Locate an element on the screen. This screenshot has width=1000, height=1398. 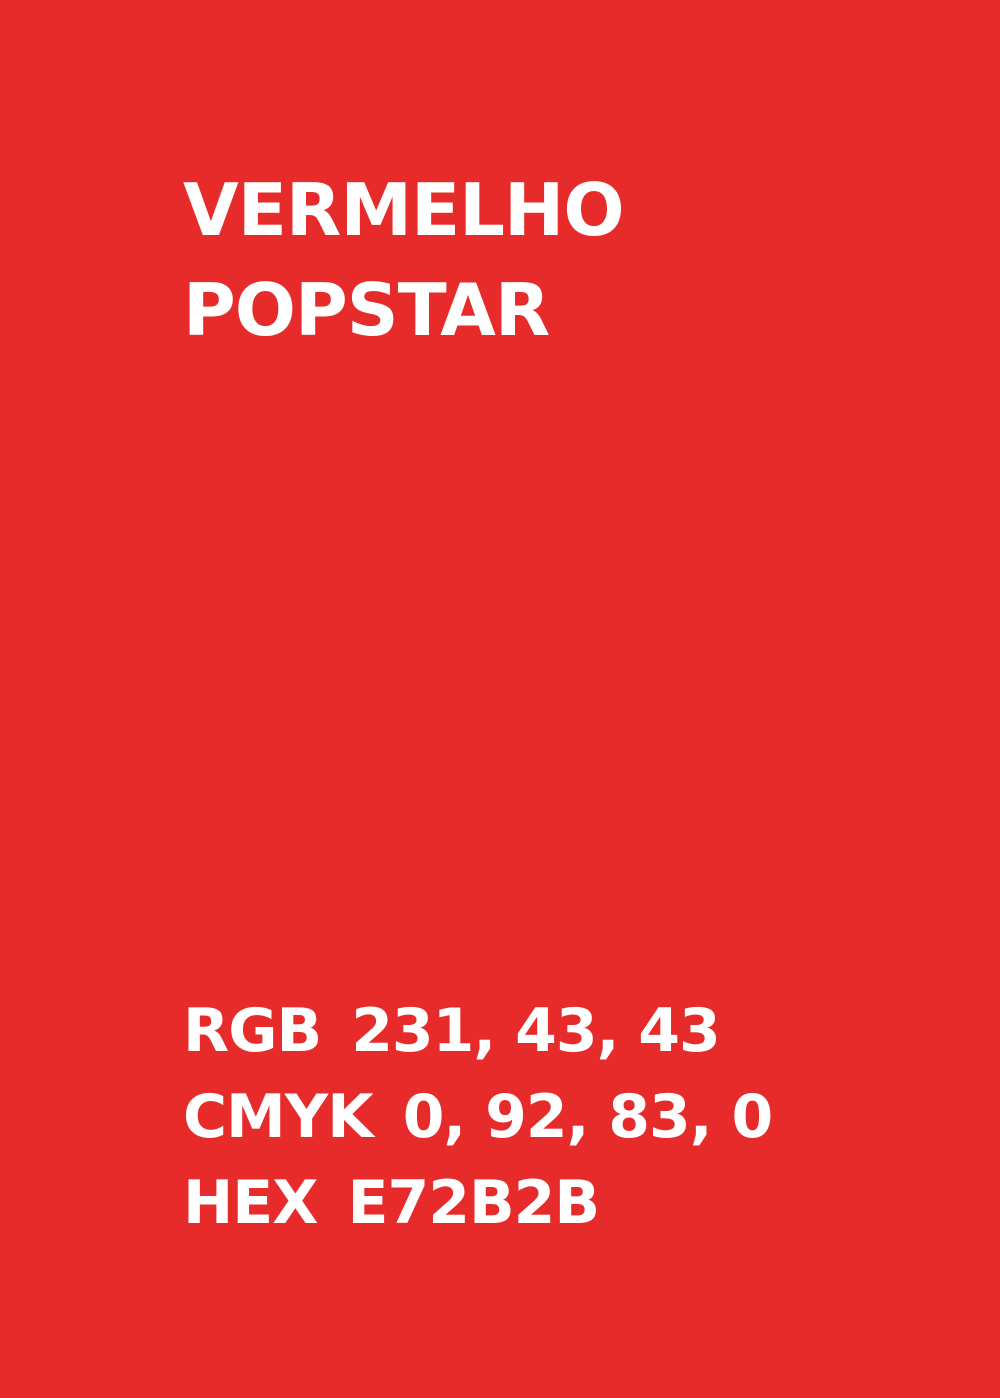
hex-label: HEX is located at coordinates (250, 1203).